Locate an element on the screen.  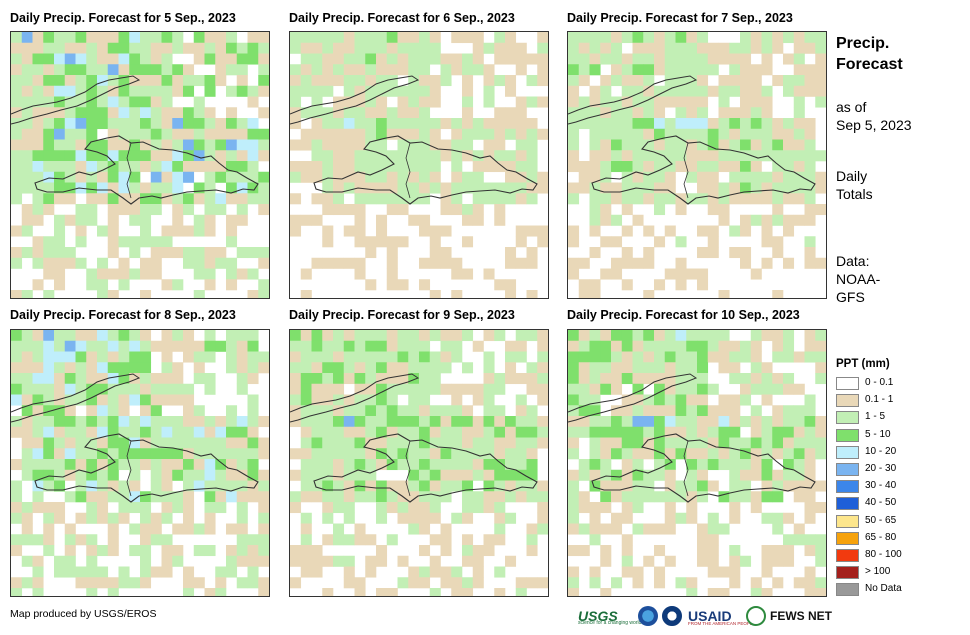
forecast-map-sep9 is located at coordinates (419, 463).